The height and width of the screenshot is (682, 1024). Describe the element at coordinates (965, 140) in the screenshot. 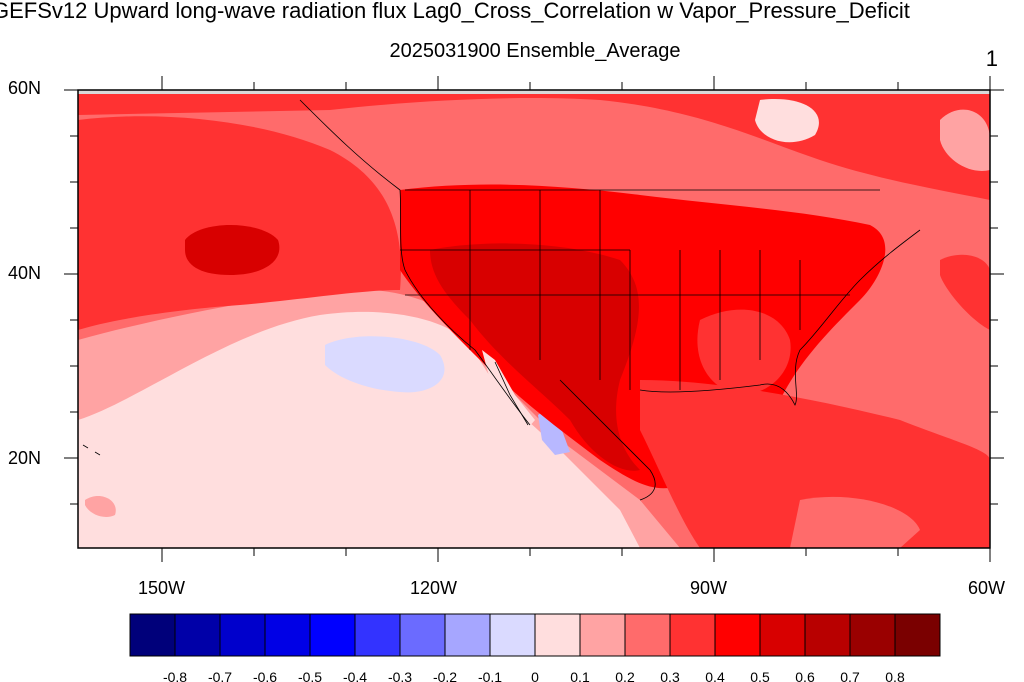

I see `field-band-0.2-canada` at that location.